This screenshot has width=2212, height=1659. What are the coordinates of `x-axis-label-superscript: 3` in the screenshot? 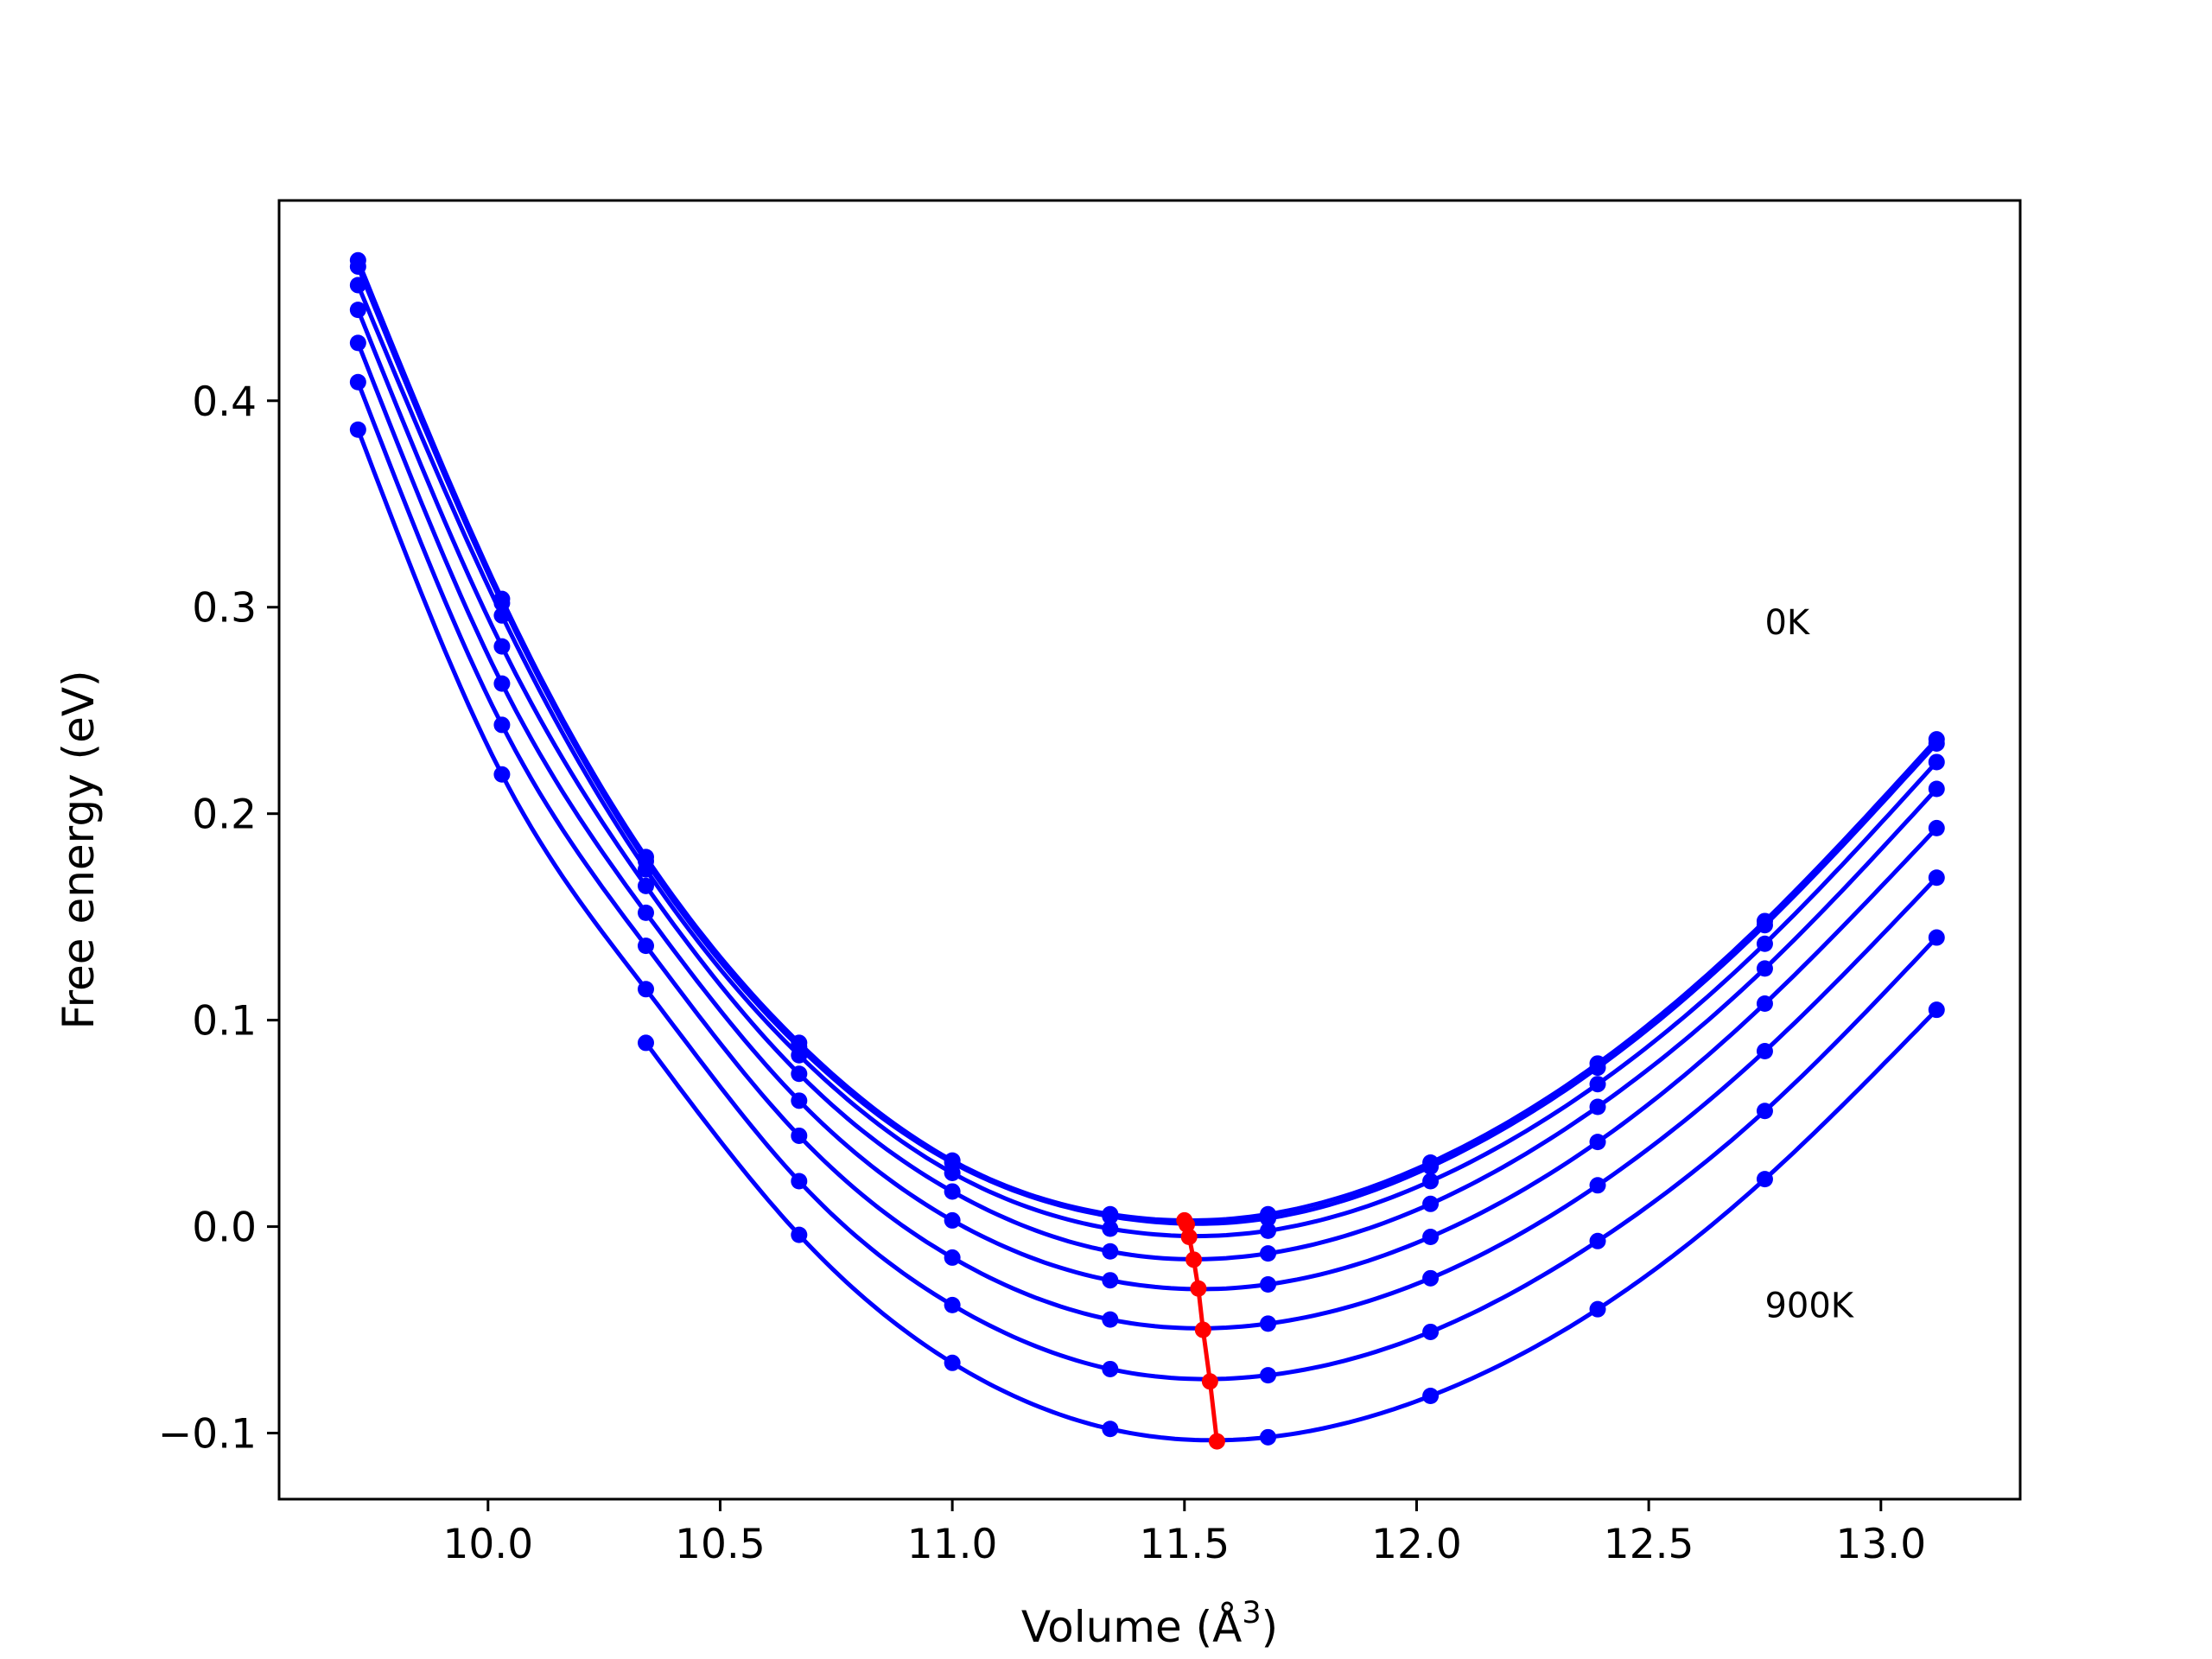 It's located at (1251, 1613).